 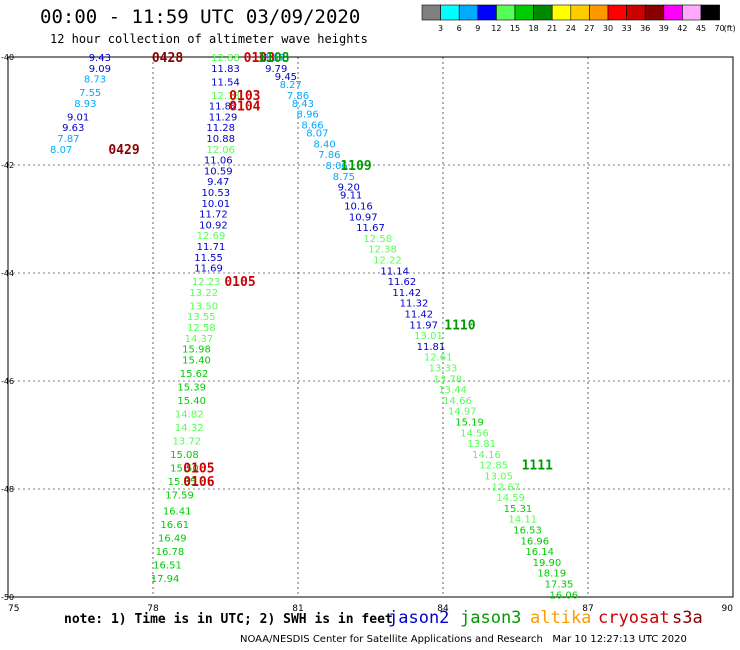 What do you see at coordinates (414, 304) in the screenshot?
I see `data-point: 11.32` at bounding box center [414, 304].